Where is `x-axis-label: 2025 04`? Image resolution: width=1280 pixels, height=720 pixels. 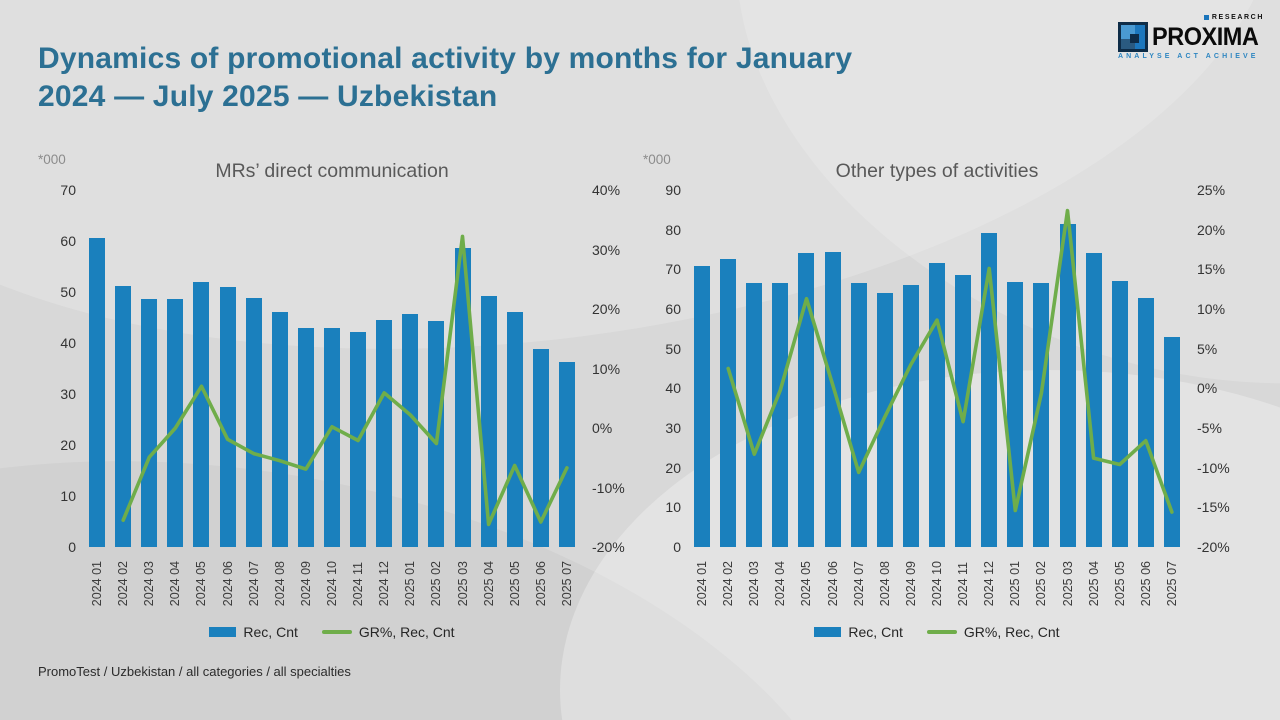 x-axis-label: 2025 04 is located at coordinates (488, 584).